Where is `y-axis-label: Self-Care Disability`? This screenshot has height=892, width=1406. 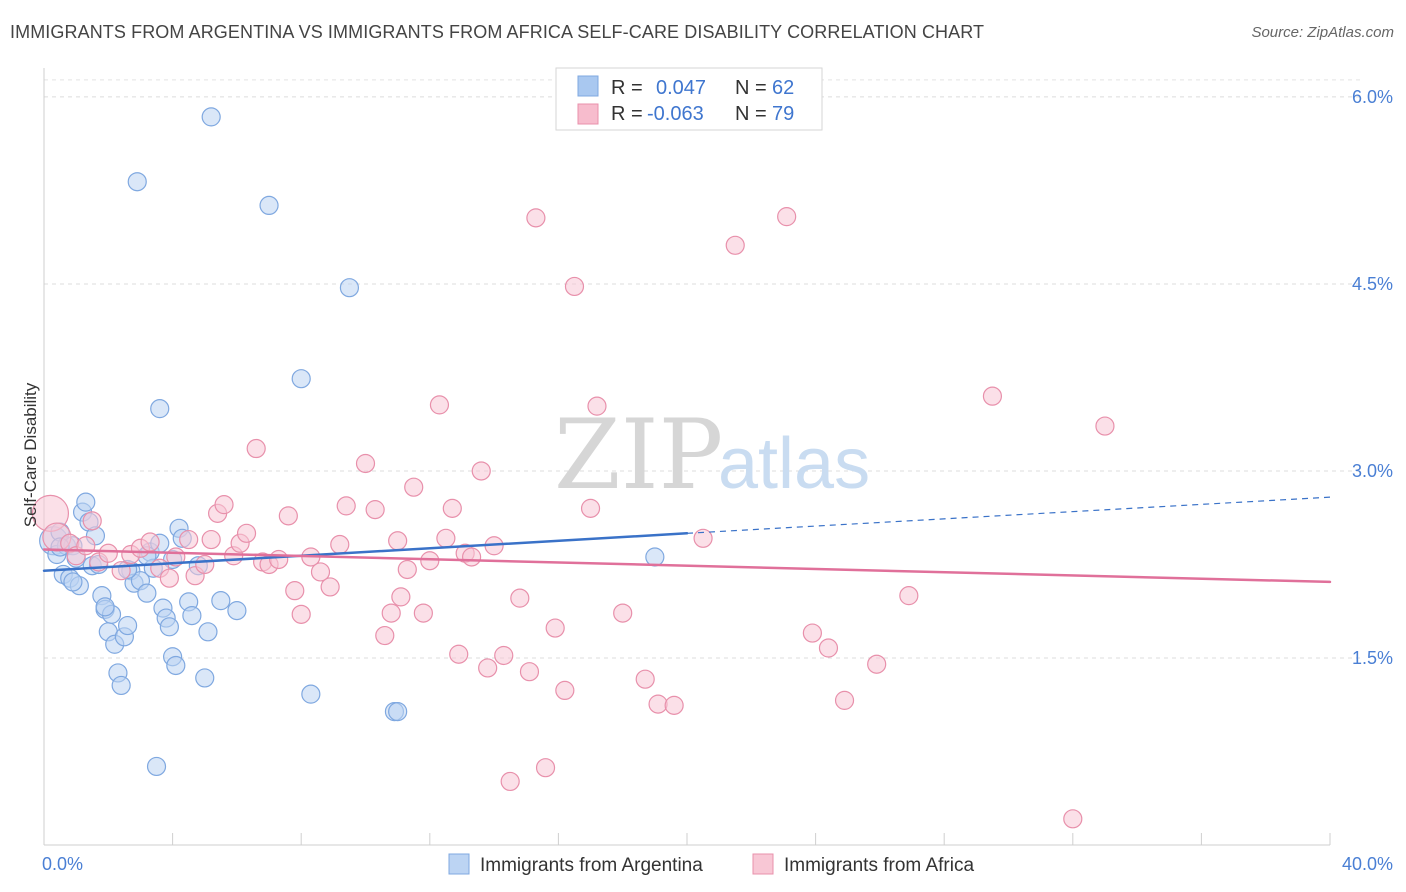
y-axis-label: Self-Care Disability is located at coordinates (30, 454).